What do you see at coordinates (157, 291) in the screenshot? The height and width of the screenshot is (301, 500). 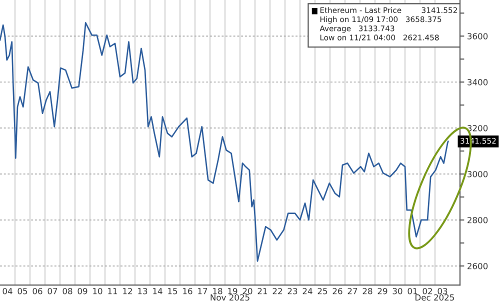 I see `x-tick-label: 14` at bounding box center [157, 291].